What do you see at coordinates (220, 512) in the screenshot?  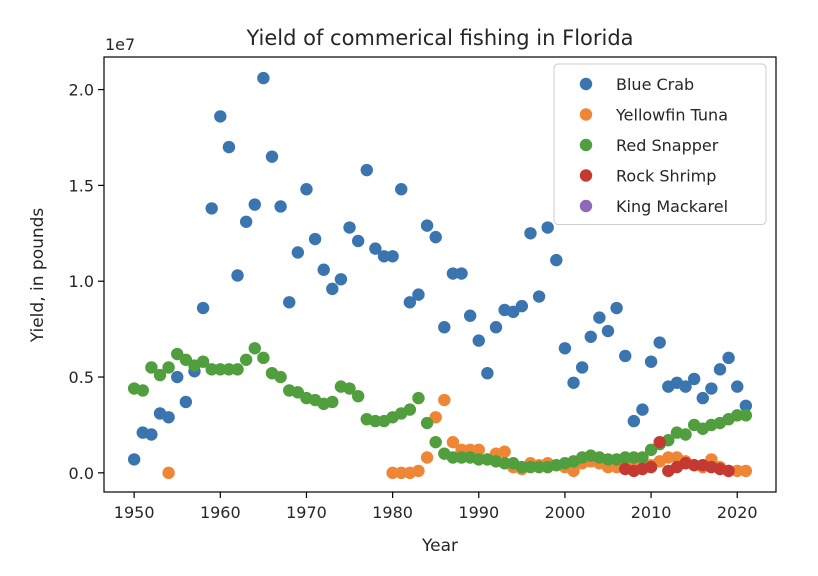 I see `x-tick-label: 1960` at bounding box center [220, 512].